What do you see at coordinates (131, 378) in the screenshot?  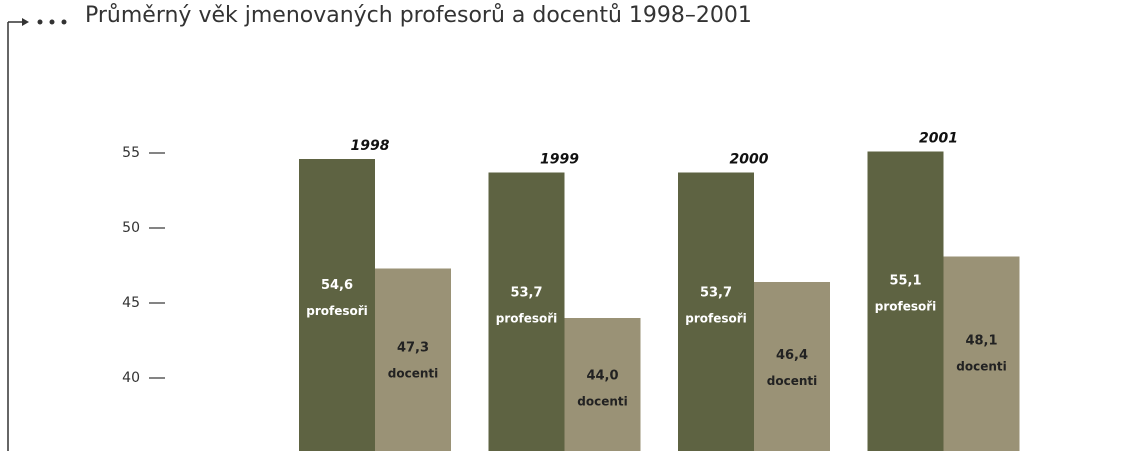 I see `y-tick-label: 40` at bounding box center [131, 378].